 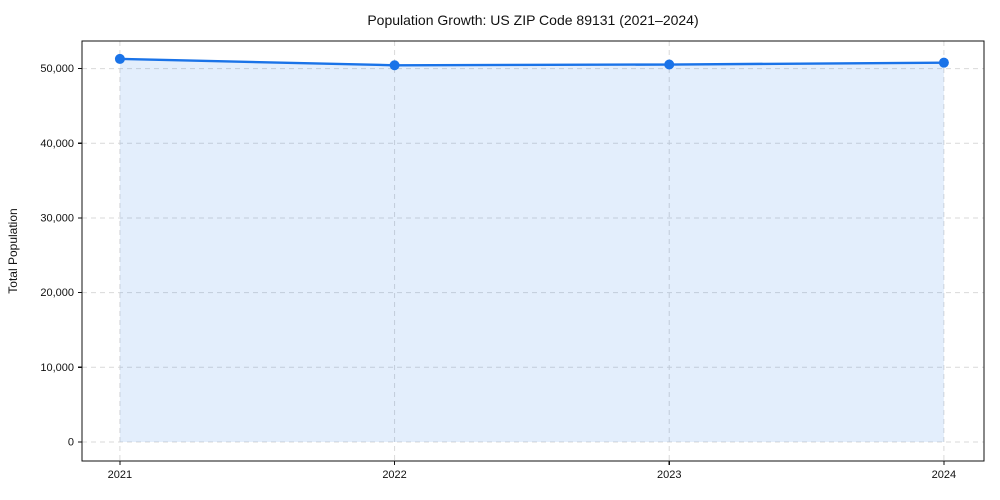 I want to click on data-point-2022, so click(x=394, y=65).